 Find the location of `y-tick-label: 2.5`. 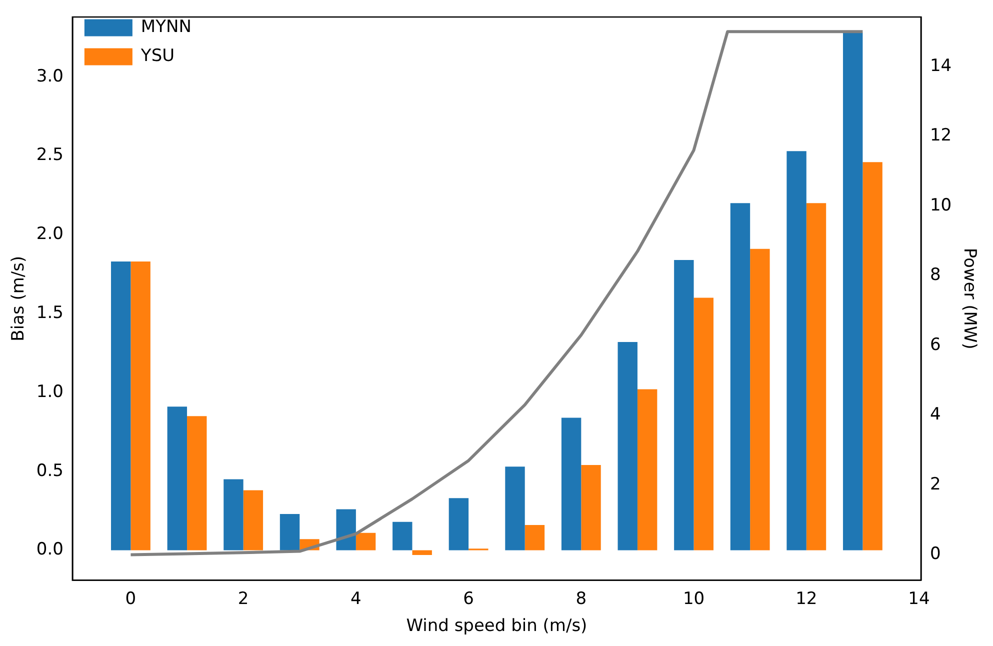

y-tick-label: 2.5 is located at coordinates (50, 155).